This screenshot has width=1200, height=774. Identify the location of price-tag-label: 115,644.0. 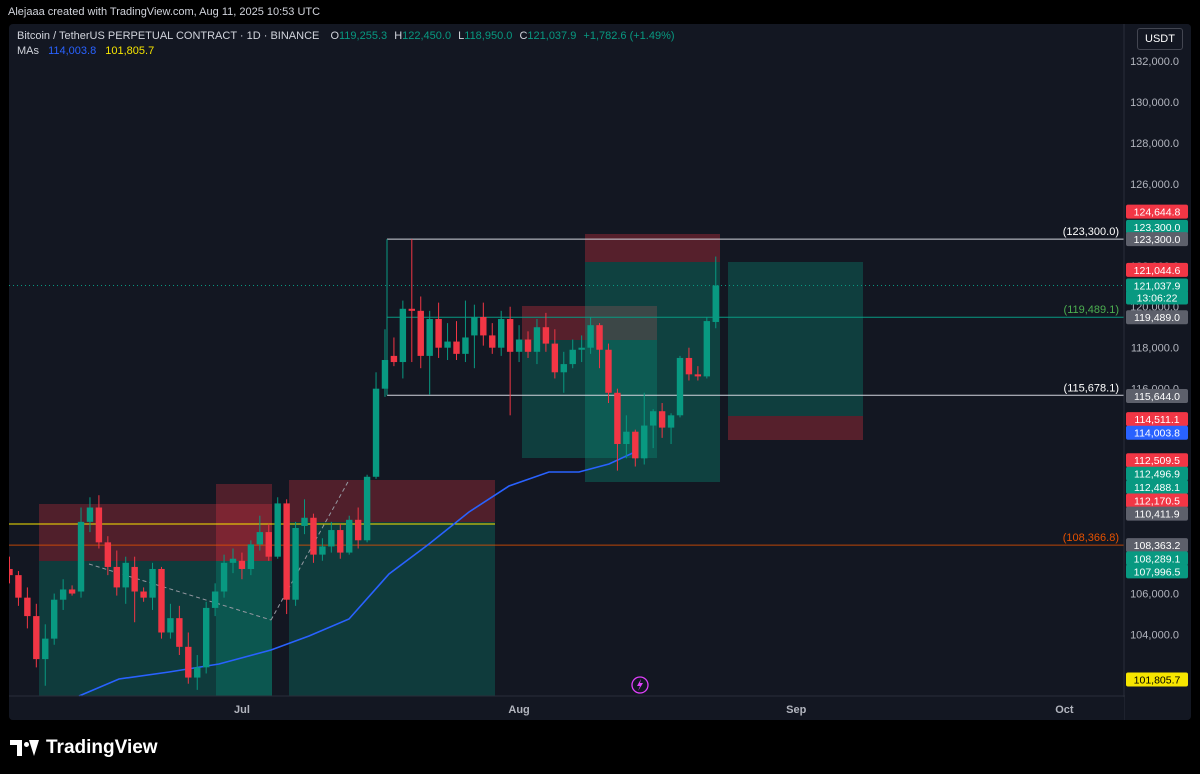
(1157, 397).